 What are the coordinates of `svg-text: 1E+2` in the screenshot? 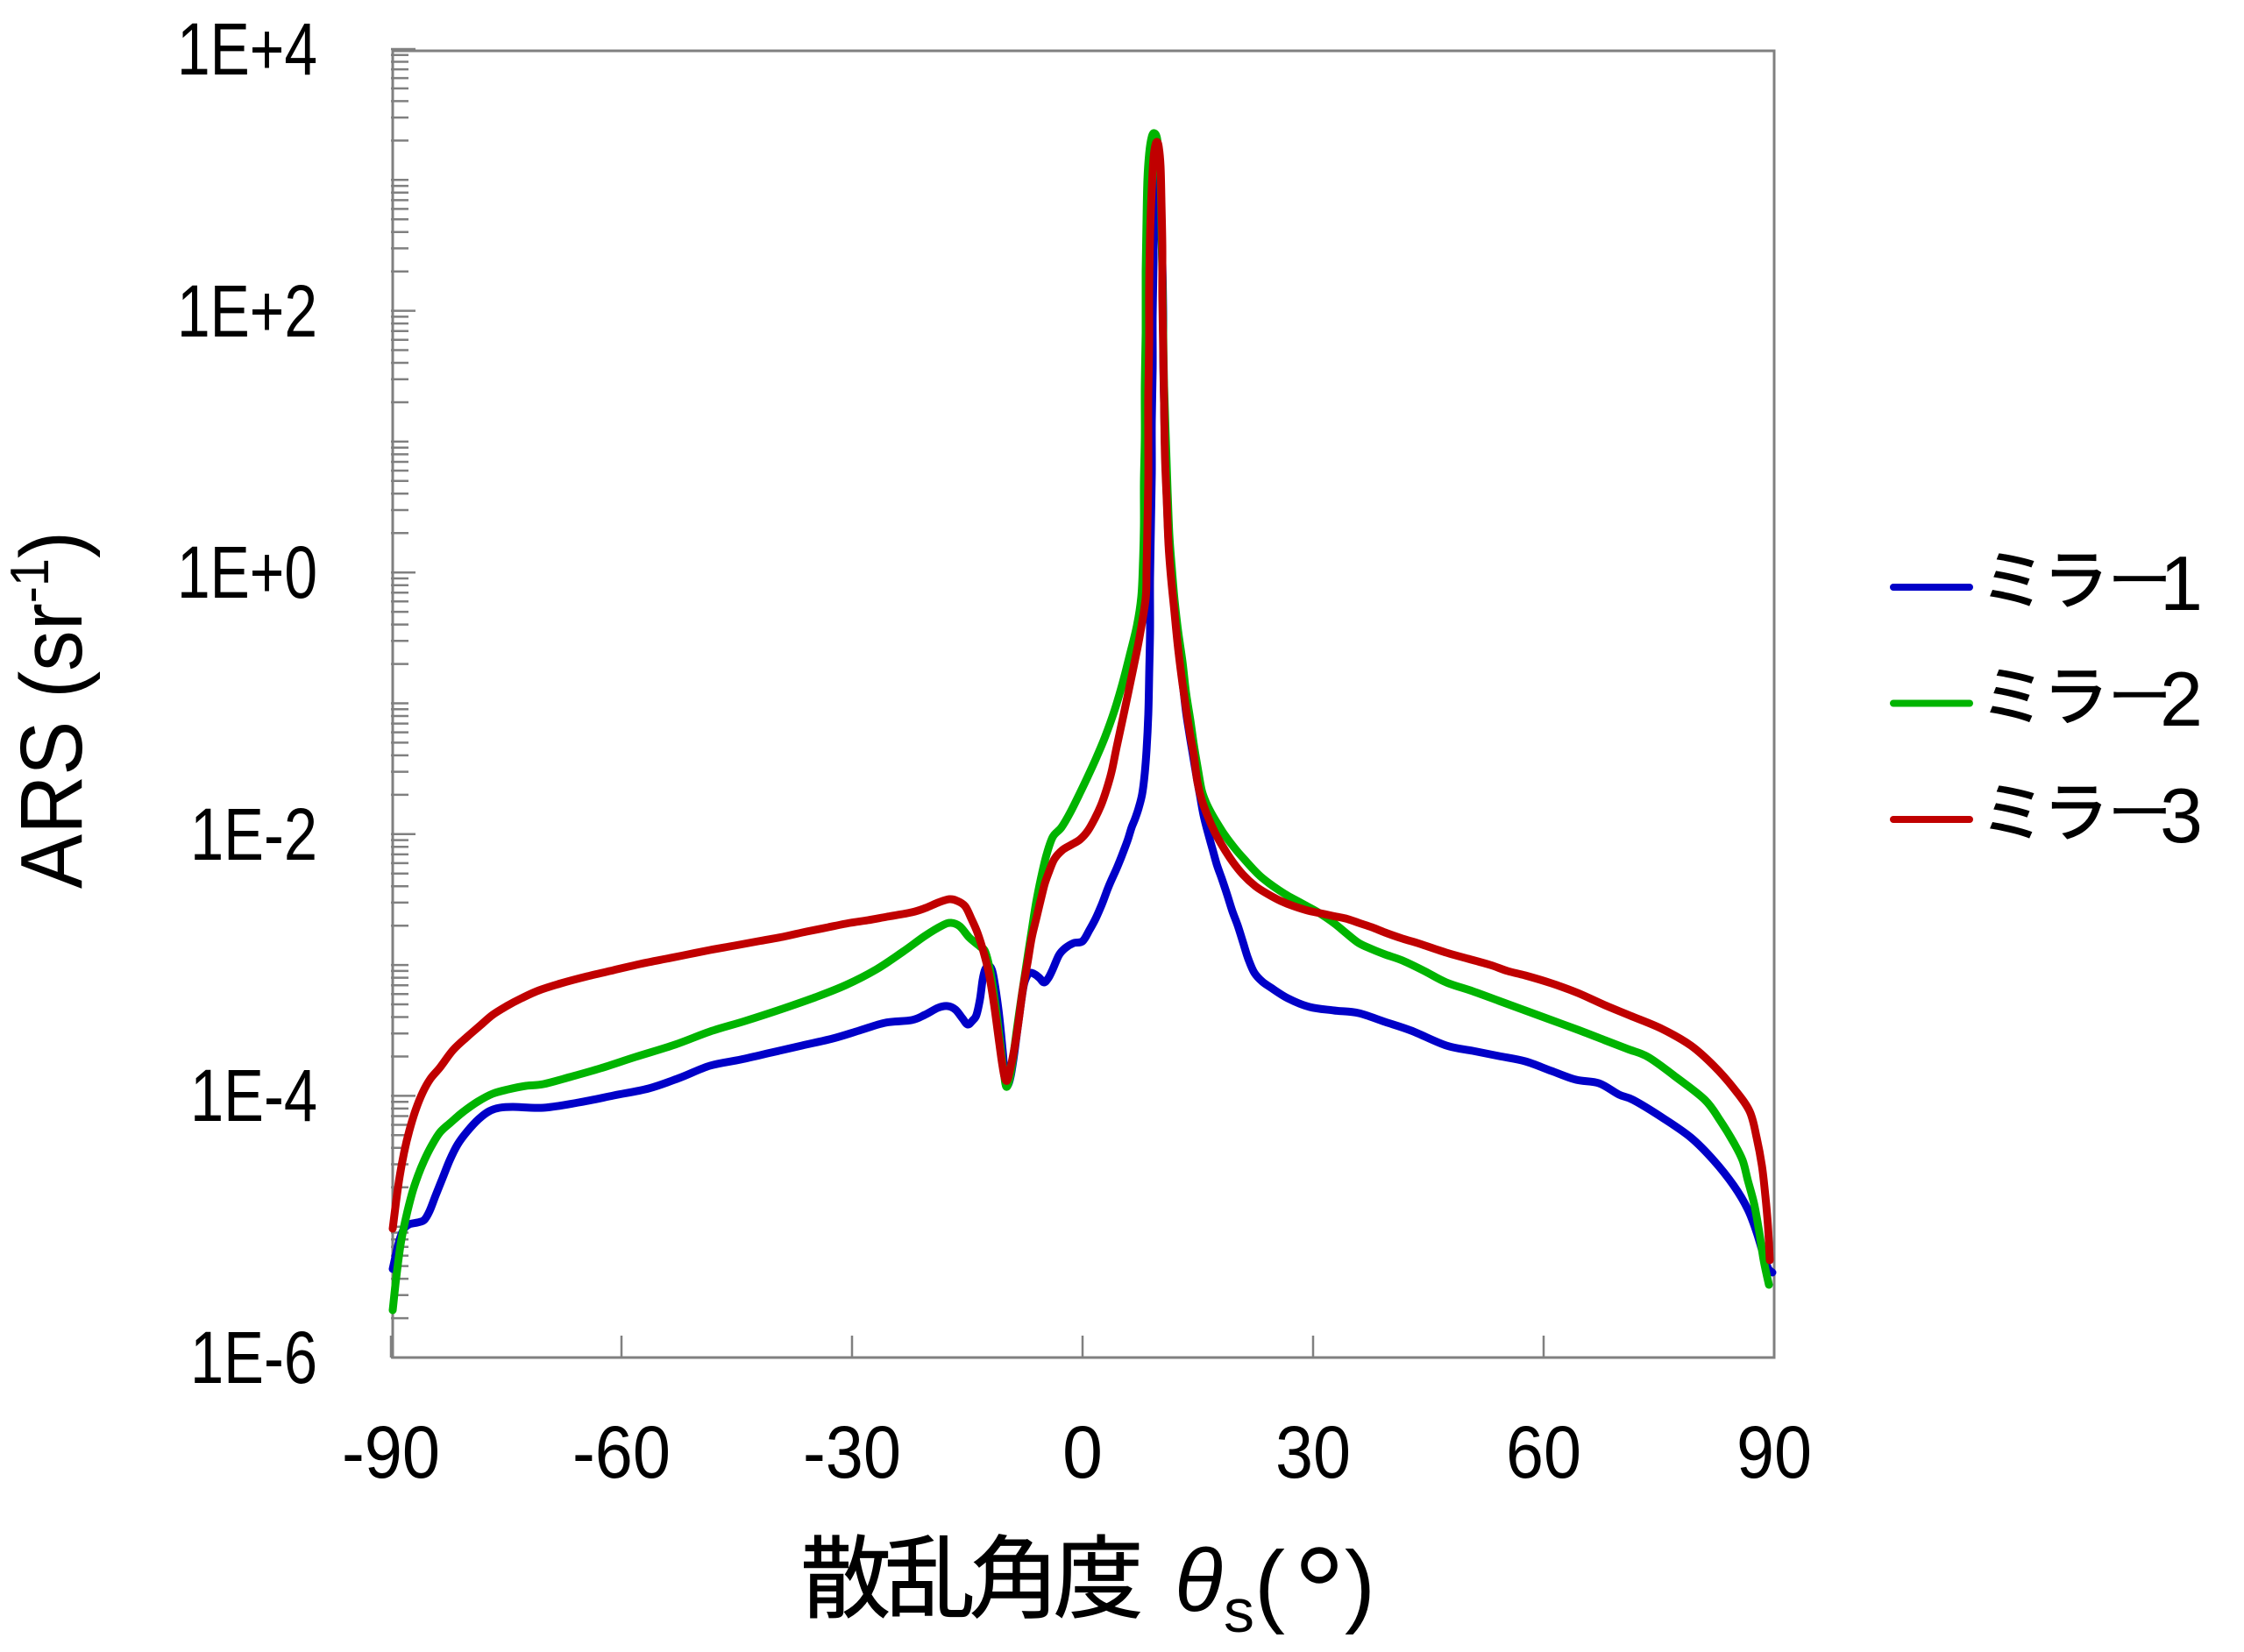 It's located at (247, 311).